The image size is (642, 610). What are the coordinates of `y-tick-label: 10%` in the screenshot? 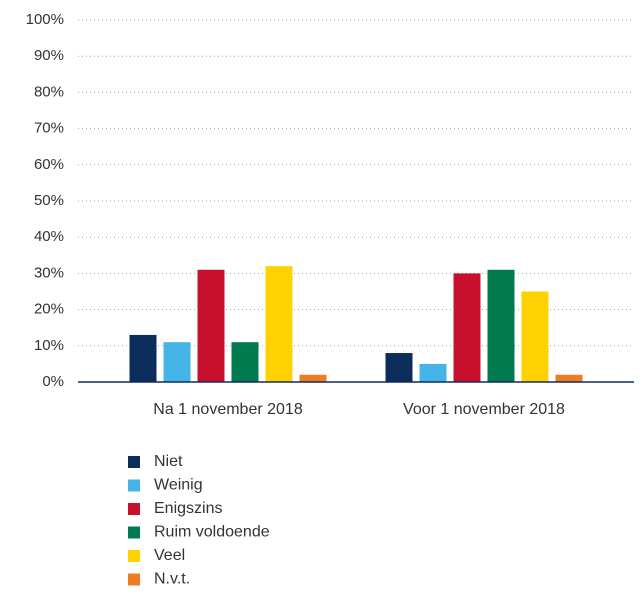 It's located at (49, 345).